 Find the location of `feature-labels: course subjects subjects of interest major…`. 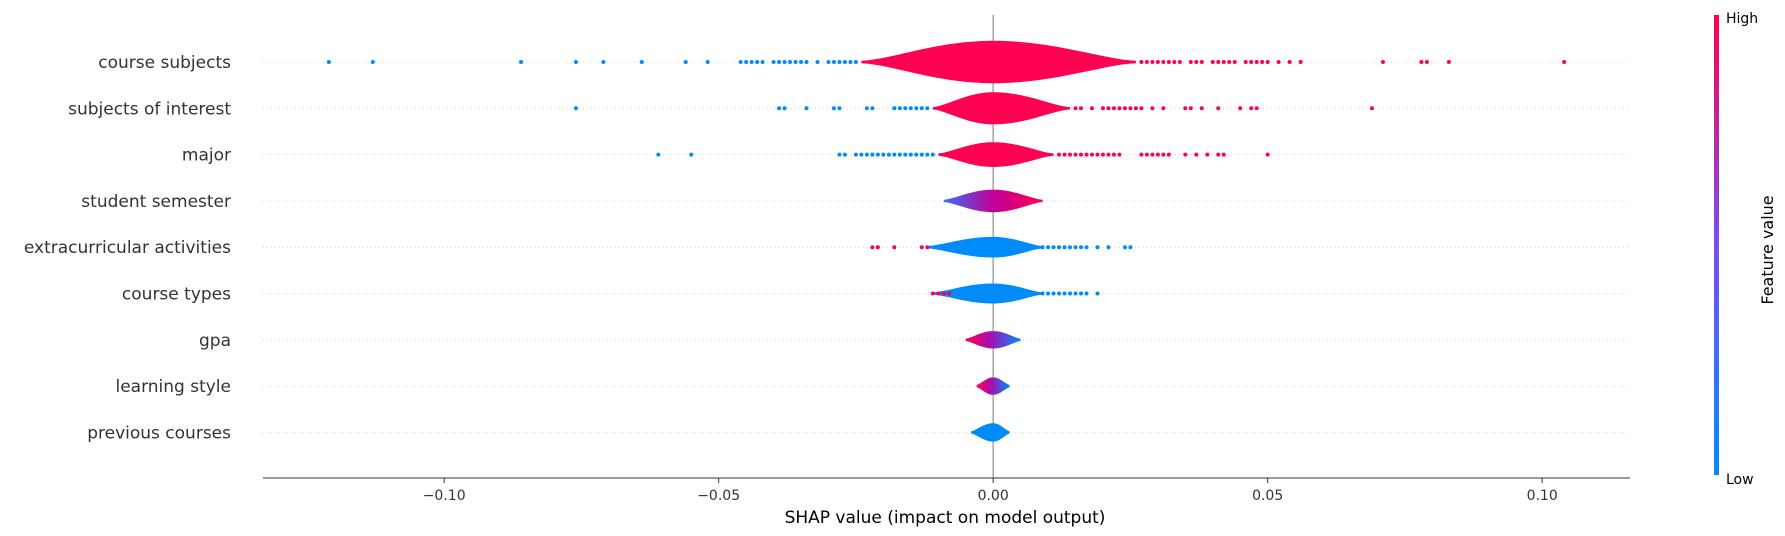

feature-labels: course subjects subjects of interest major… is located at coordinates (127, 248).